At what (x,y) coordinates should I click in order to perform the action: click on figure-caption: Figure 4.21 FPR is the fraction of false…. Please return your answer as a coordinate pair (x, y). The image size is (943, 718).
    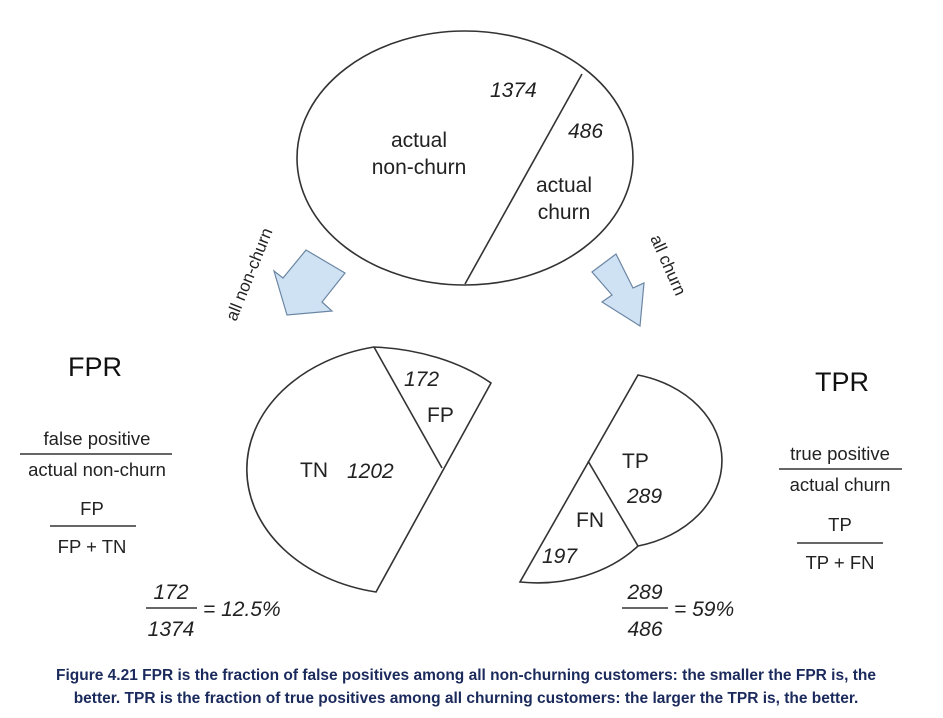
    Looking at the image, I should click on (466, 687).